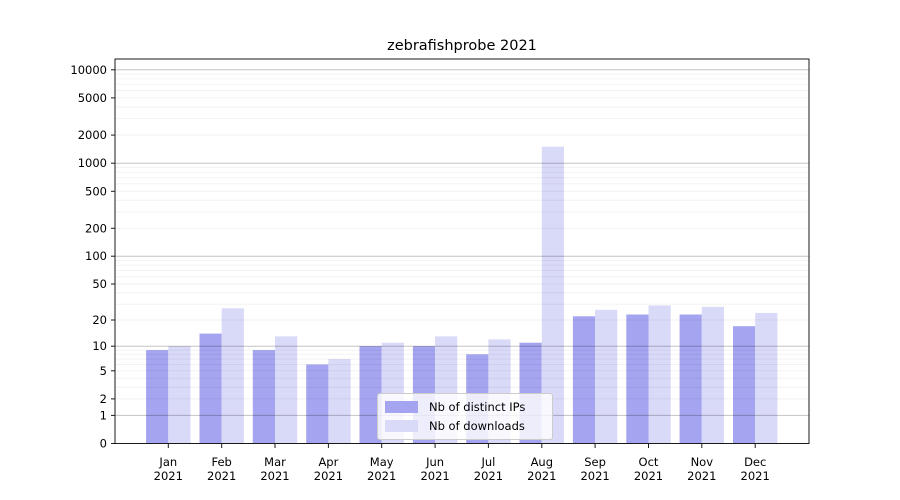 The image size is (900, 500). What do you see at coordinates (766, 378) in the screenshot?
I see `bar-downloads-dec` at bounding box center [766, 378].